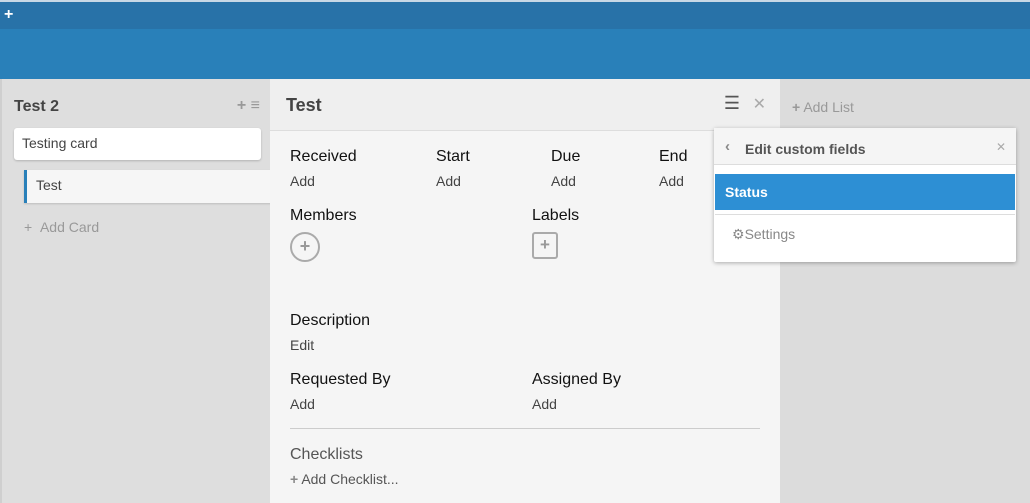  What do you see at coordinates (566, 156) in the screenshot?
I see `due-label: Due` at bounding box center [566, 156].